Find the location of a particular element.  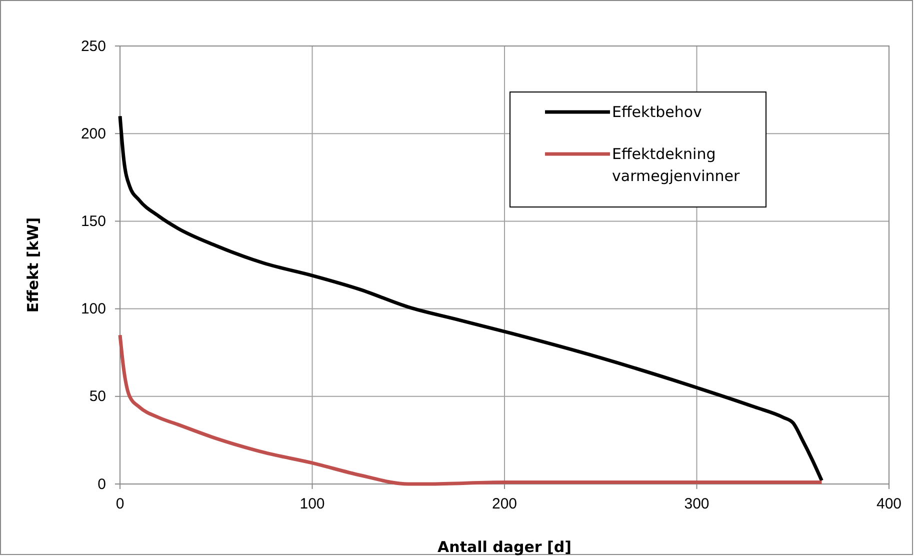

y-tick-label: 0 is located at coordinates (102, 484).